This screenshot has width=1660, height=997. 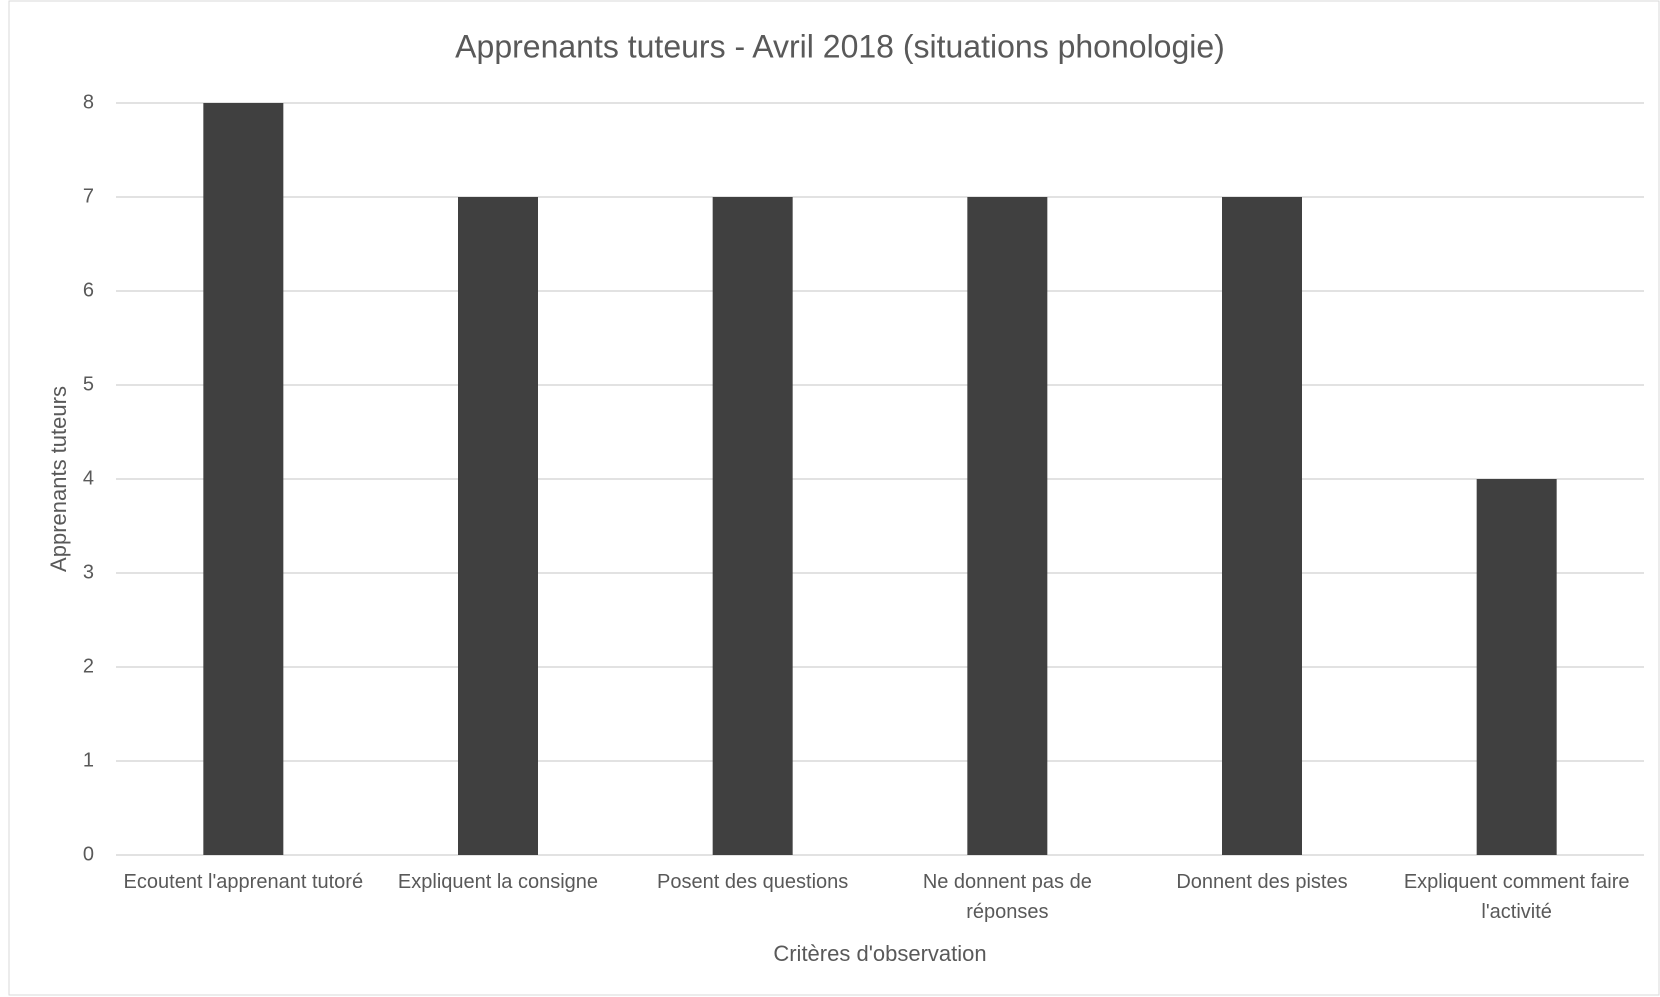 What do you see at coordinates (88, 384) in the screenshot?
I see `y-tick-label: 5` at bounding box center [88, 384].